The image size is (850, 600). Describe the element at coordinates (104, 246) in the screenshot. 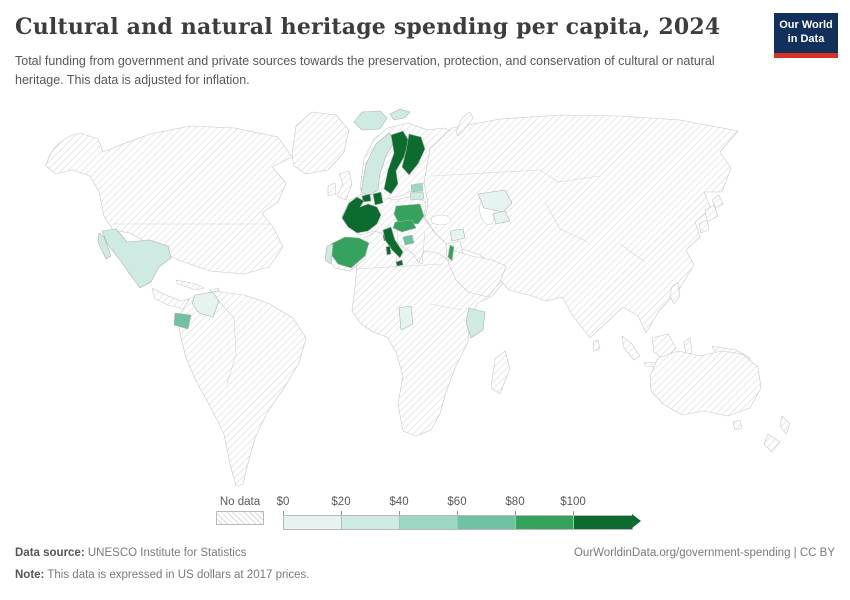

I see `country-mexico-baja` at that location.